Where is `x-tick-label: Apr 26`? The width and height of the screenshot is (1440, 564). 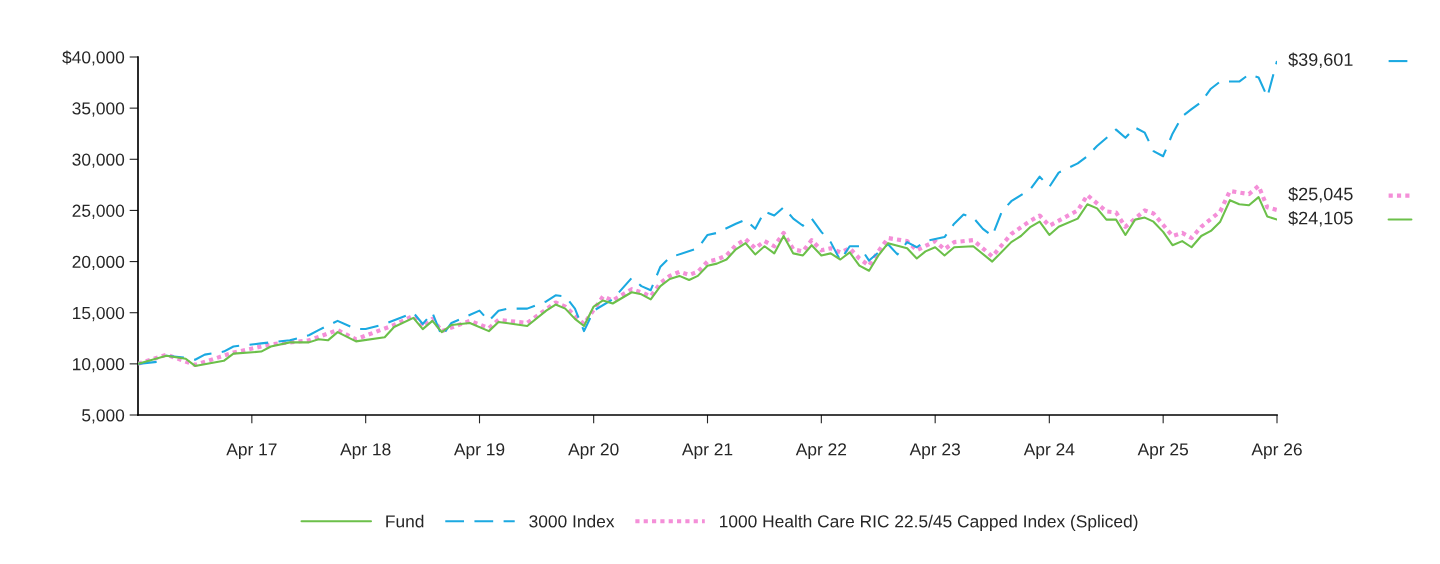
x-tick-label: Apr 26 is located at coordinates (1276, 451).